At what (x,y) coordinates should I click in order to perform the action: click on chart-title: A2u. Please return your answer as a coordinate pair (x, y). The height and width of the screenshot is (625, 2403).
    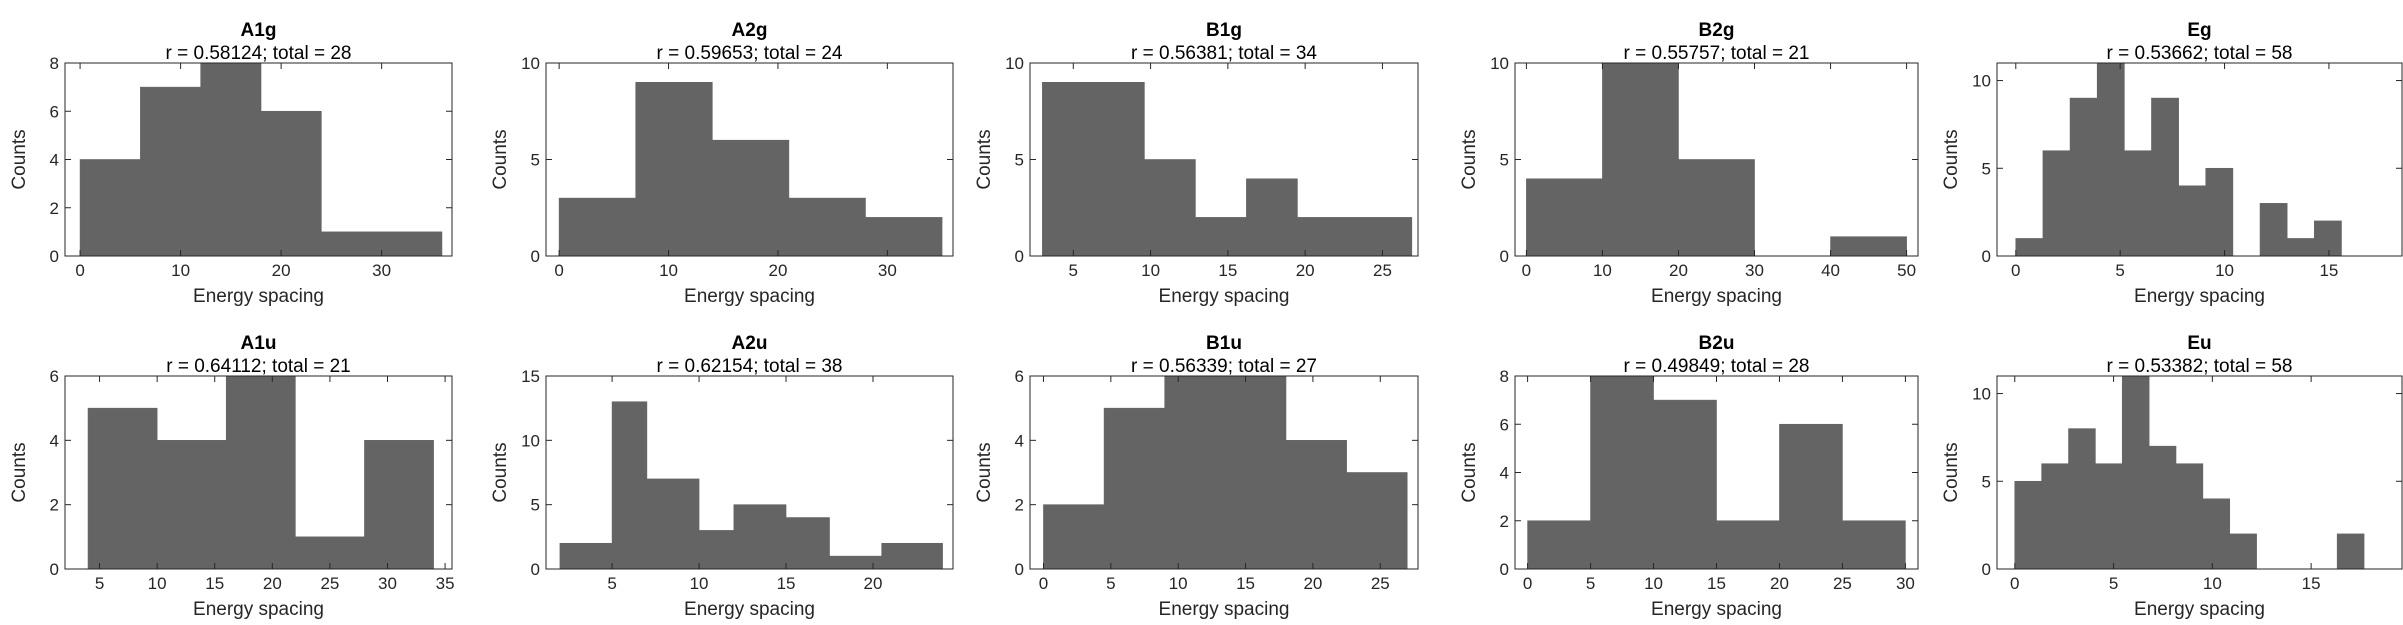
    Looking at the image, I should click on (750, 343).